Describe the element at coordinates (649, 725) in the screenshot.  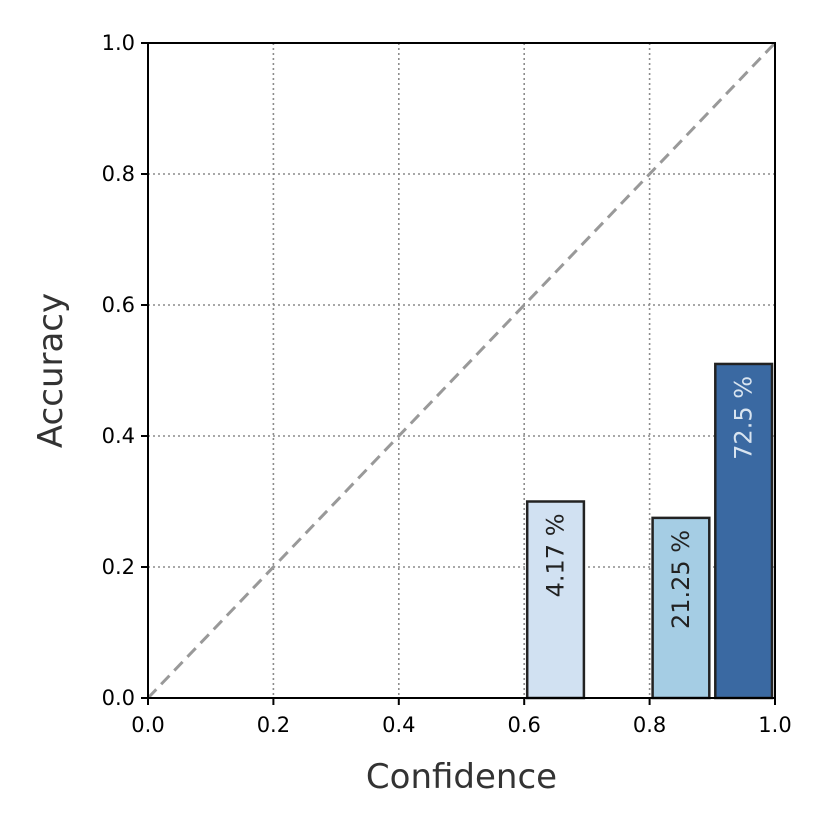
I see `x-tick-label: 0.8` at that location.